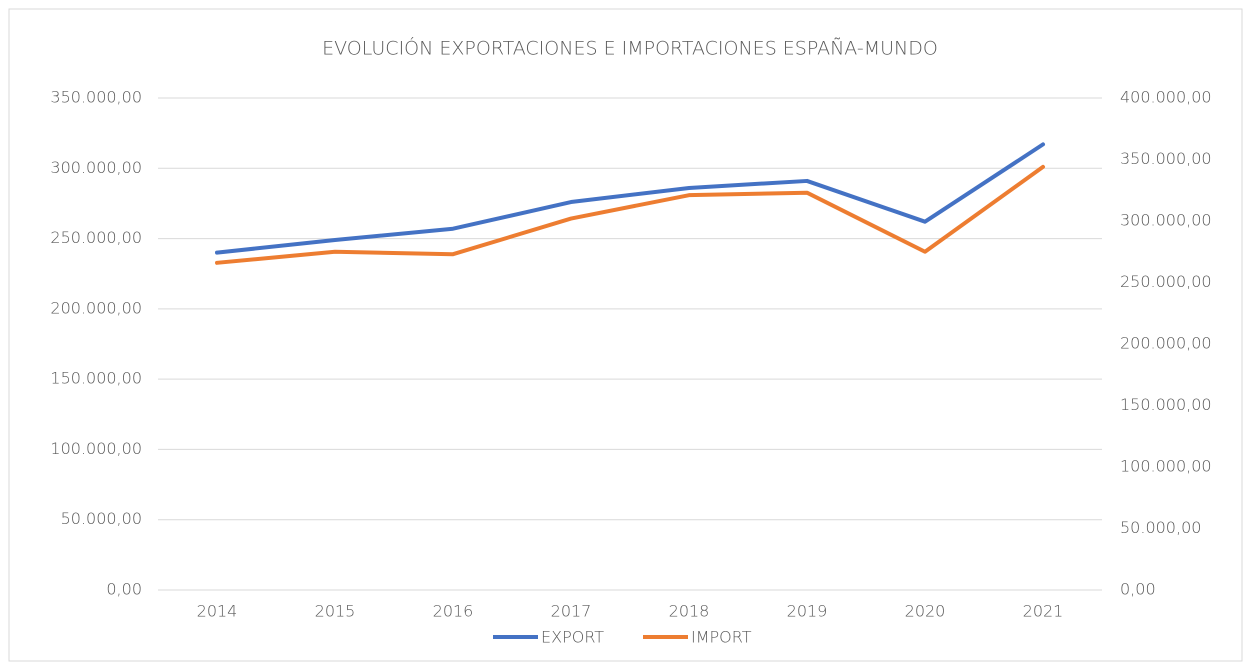 Image resolution: width=1251 pixels, height=663 pixels. Describe the element at coordinates (925, 611) in the screenshot. I see `x-tick-label: 2020` at that location.